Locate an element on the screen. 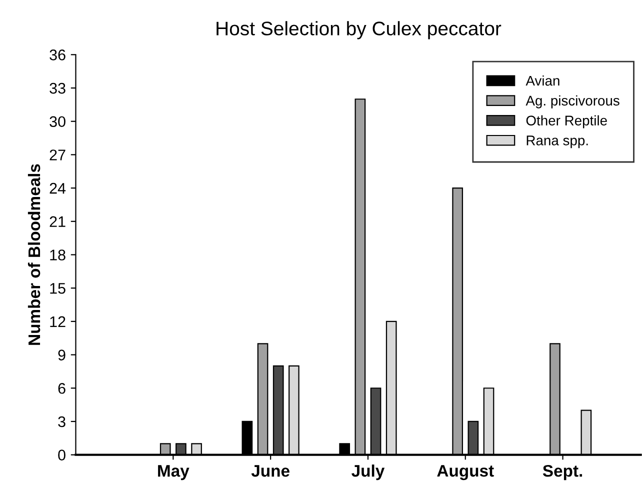 The height and width of the screenshot is (488, 642). y-tick-label: 15 is located at coordinates (58, 288).